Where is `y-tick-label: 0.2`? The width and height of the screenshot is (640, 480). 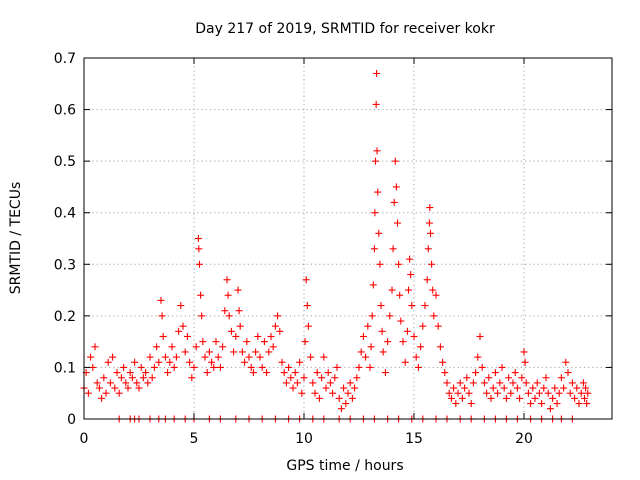
y-tick-label: 0.2 is located at coordinates (65, 317).